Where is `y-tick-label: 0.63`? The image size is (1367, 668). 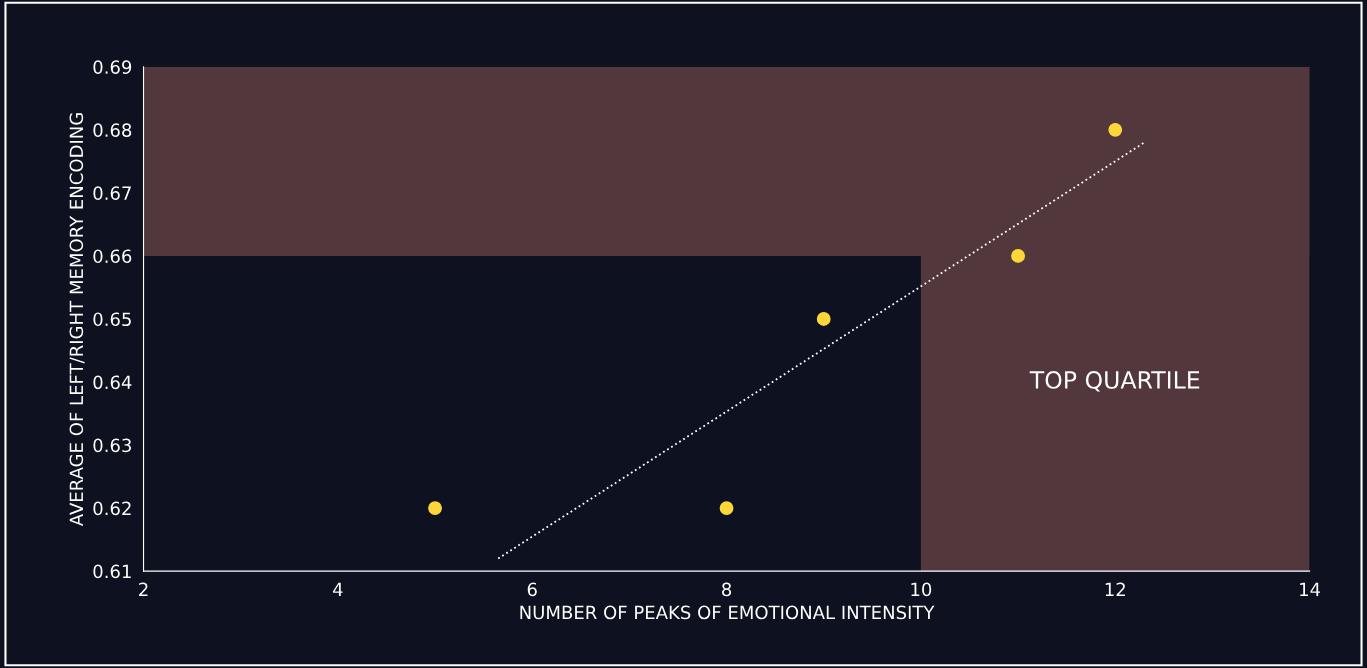 y-tick-label: 0.63 is located at coordinates (112, 445).